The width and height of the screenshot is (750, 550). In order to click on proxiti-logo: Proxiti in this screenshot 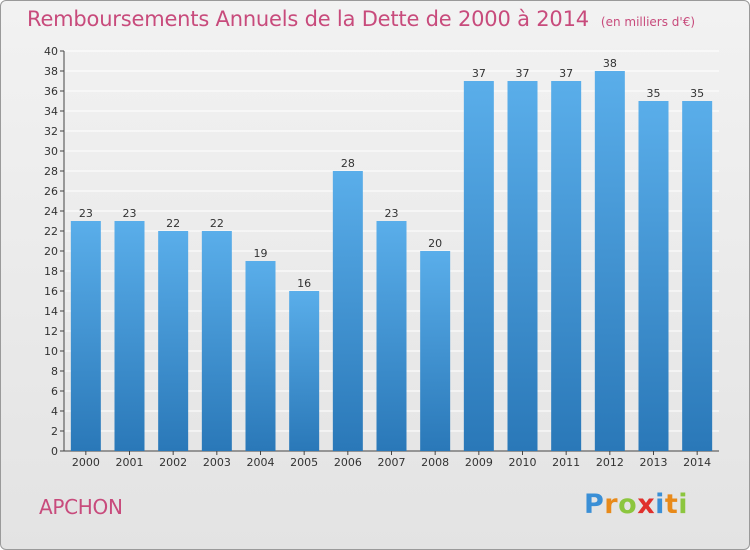, I will do `click(636, 504)`.